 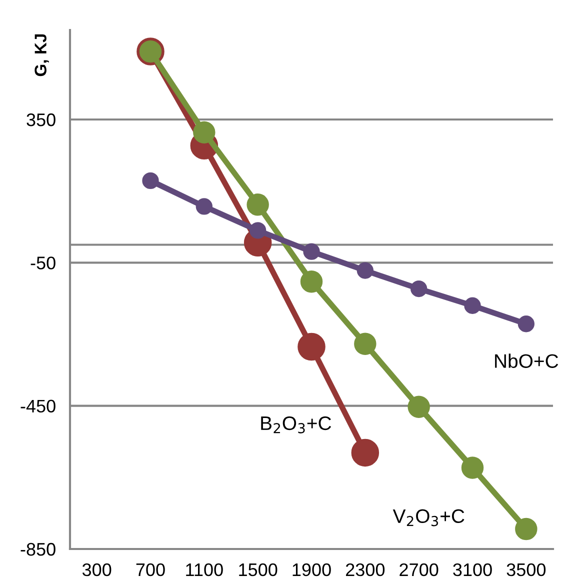 I want to click on series-label: B$_{2}$O$_{3}$+C, so click(x=296, y=425).